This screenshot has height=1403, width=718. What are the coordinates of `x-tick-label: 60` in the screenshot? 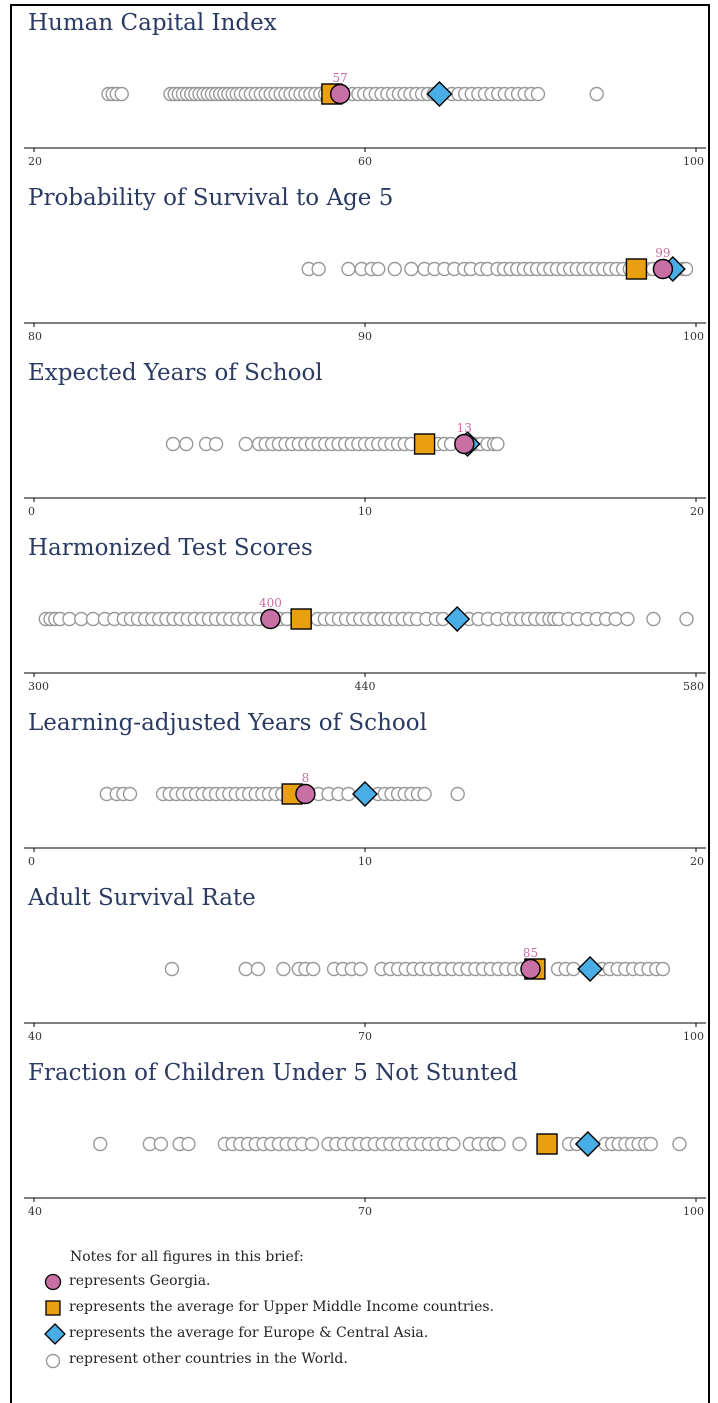 It's located at (365, 161).